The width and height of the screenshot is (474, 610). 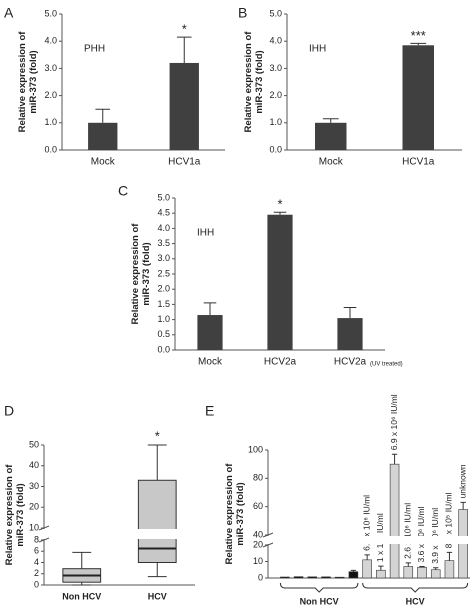 What do you see at coordinates (255, 449) in the screenshot?
I see `y-tick-label: 100` at bounding box center [255, 449].